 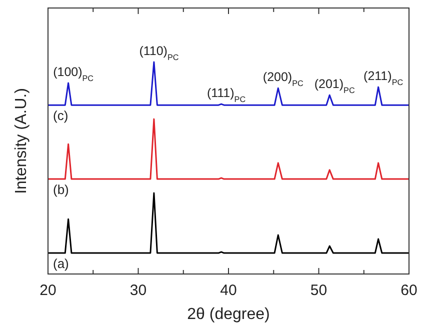 I want to click on x-tick-label: 50, so click(x=319, y=290).